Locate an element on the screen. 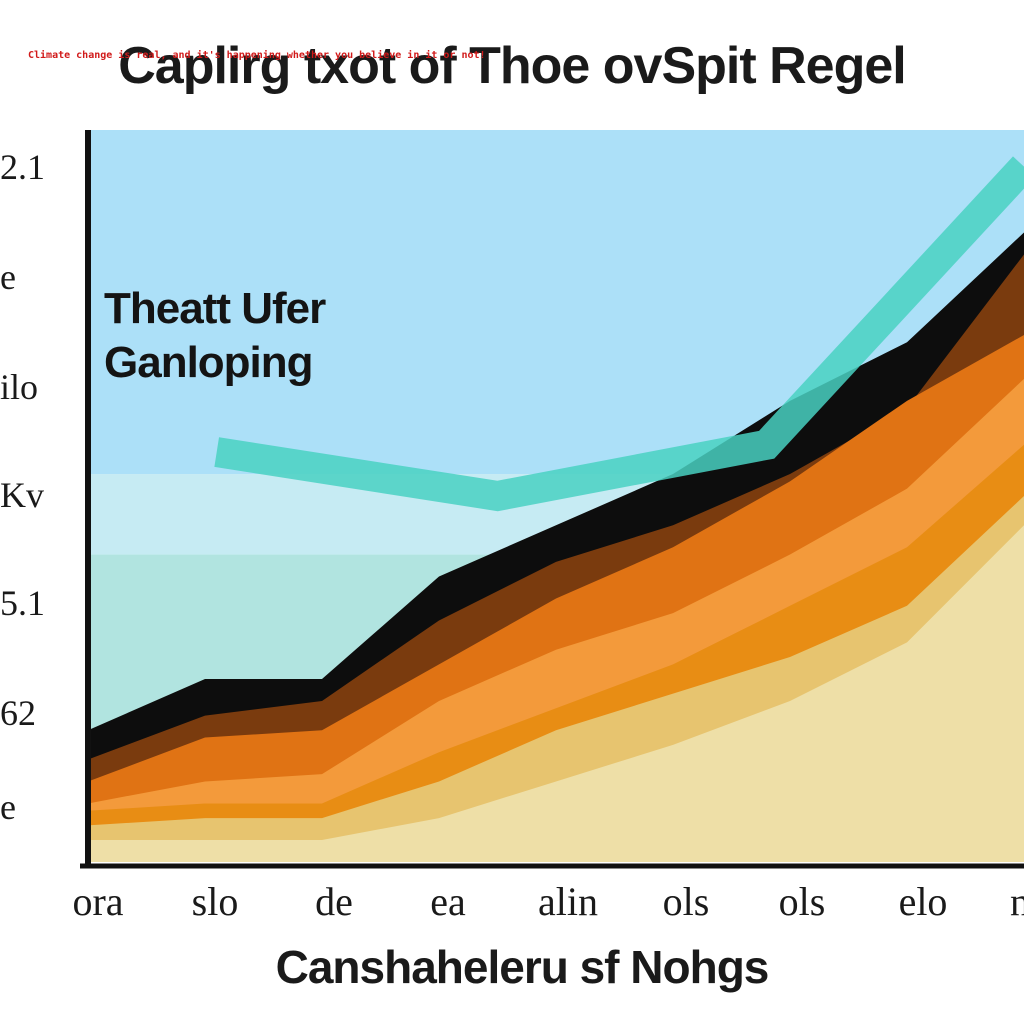 The height and width of the screenshot is (1024, 1024). x-tick-label: n is located at coordinates (1017, 901).